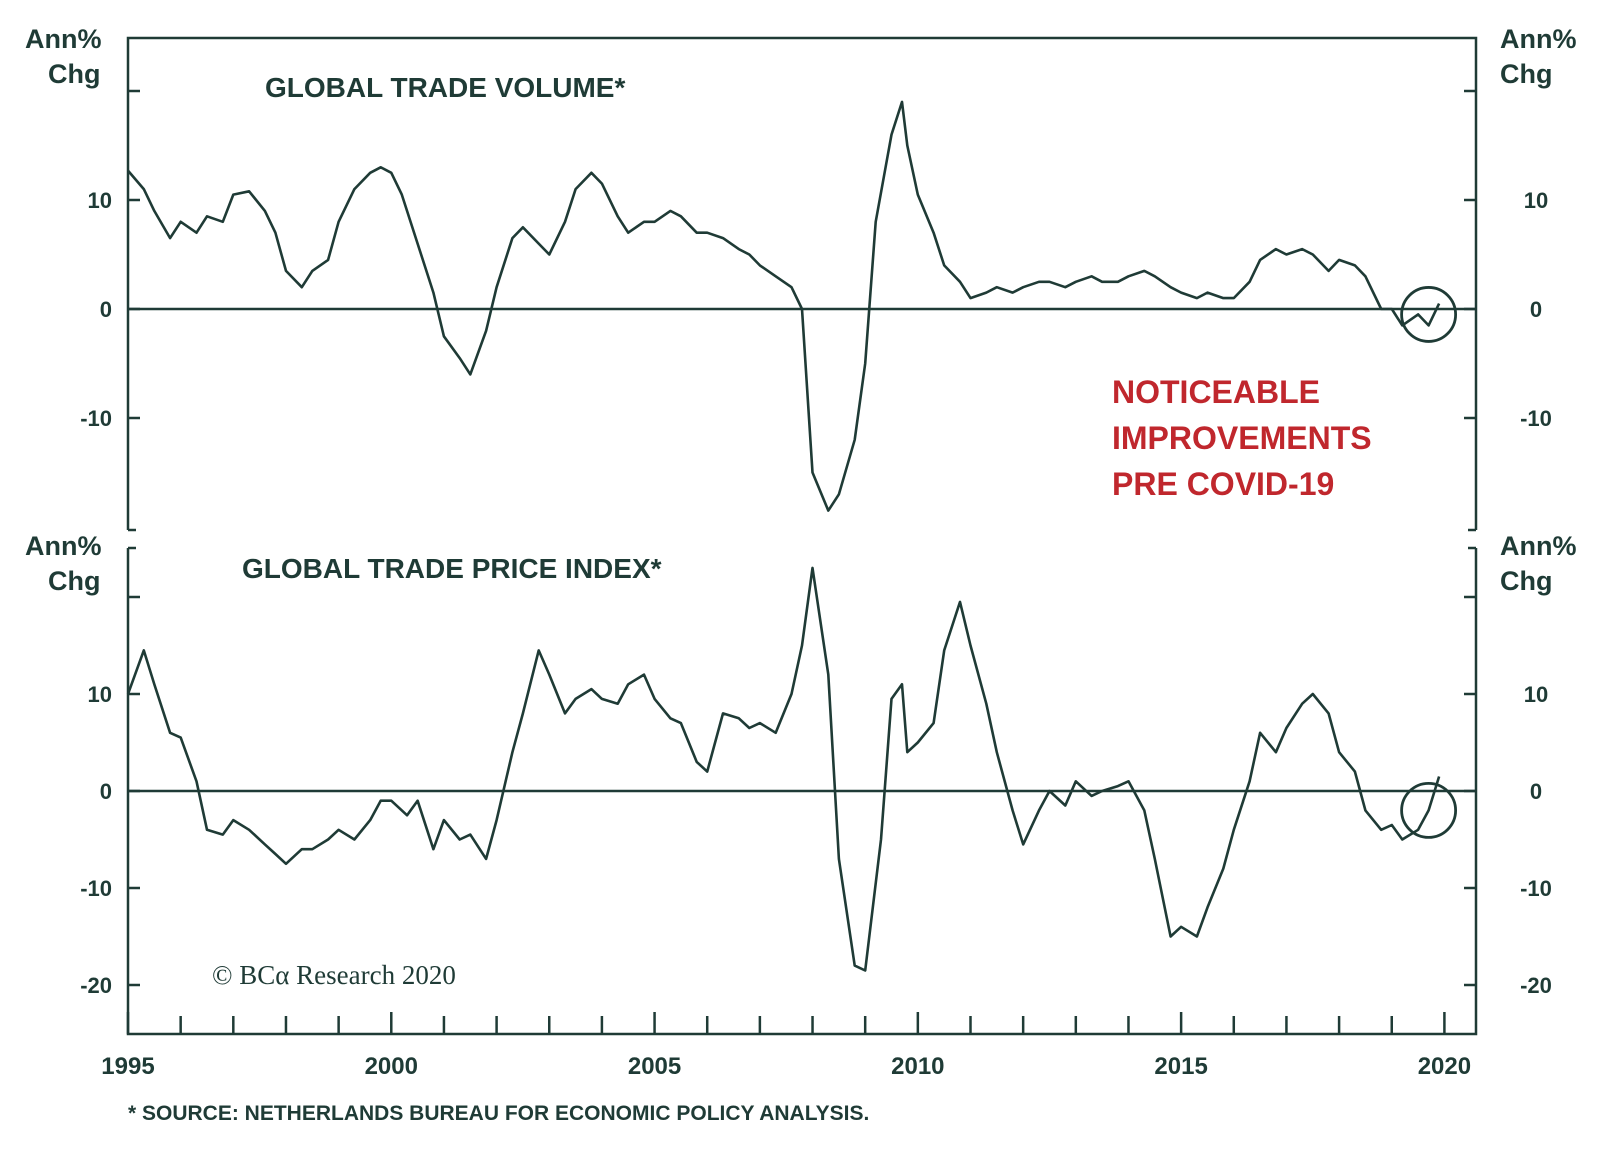  I want to click on panel-title-price: GLOBAL TRADE PRICE INDEX*, so click(452, 568).